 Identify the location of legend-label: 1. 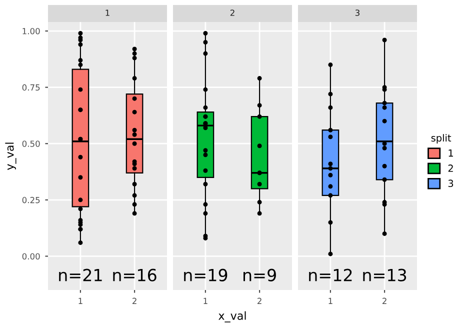
(450, 153).